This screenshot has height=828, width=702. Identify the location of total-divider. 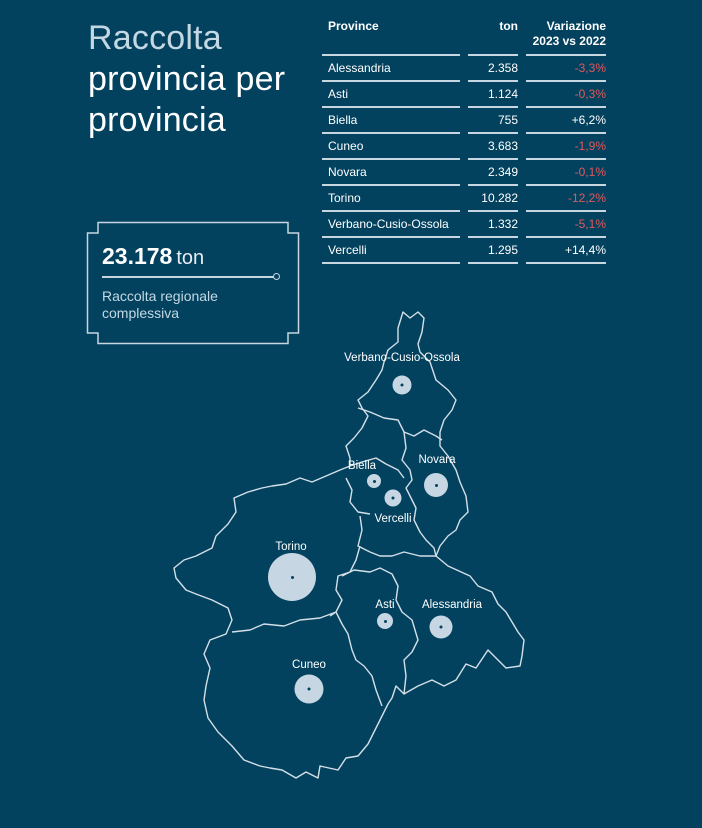
(188, 277).